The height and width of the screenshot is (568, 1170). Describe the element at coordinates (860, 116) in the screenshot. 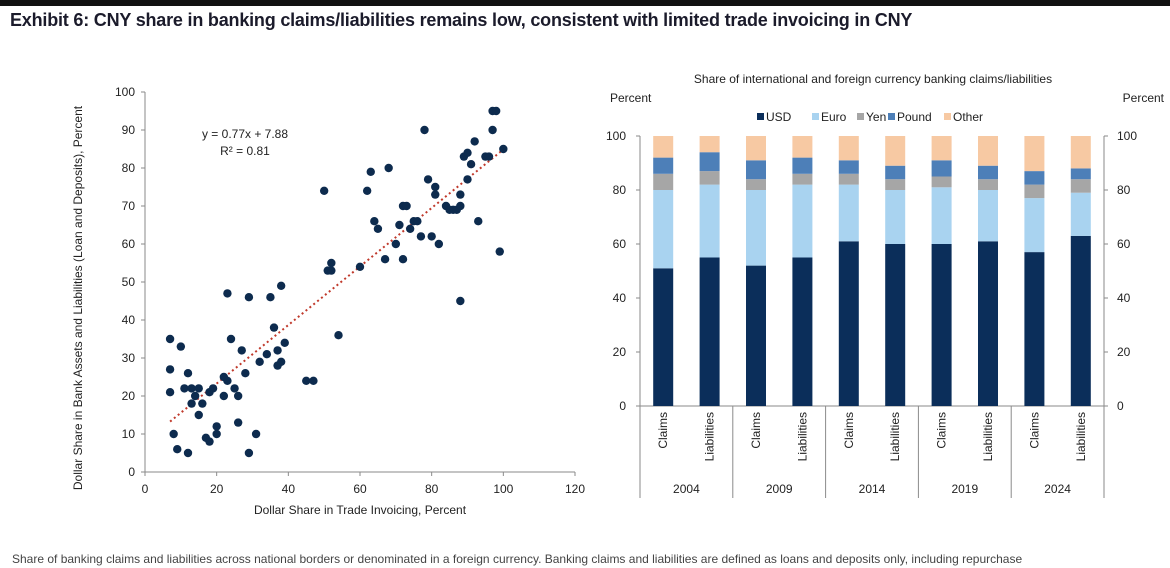

I see `legend-swatch-yen` at that location.